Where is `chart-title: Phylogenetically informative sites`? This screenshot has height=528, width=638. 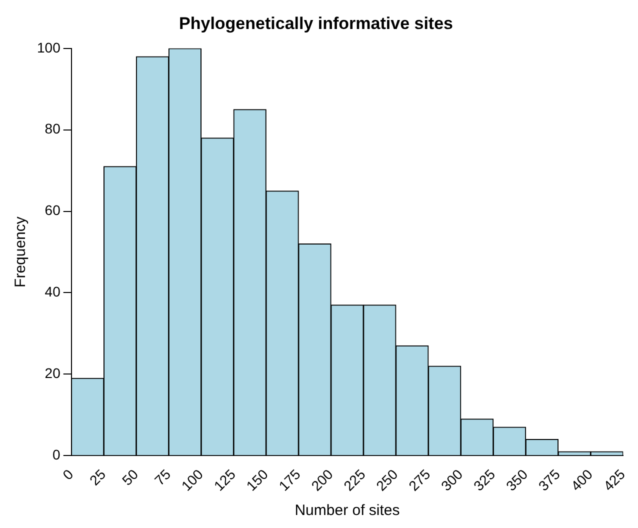
chart-title: Phylogenetically informative sites is located at coordinates (316, 23).